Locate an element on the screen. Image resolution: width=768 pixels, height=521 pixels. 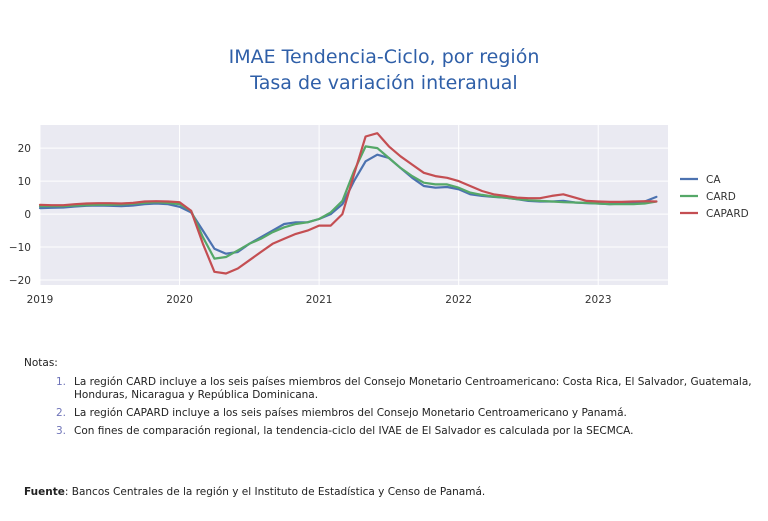
x-tick-label: 2022 is located at coordinates (458, 300).